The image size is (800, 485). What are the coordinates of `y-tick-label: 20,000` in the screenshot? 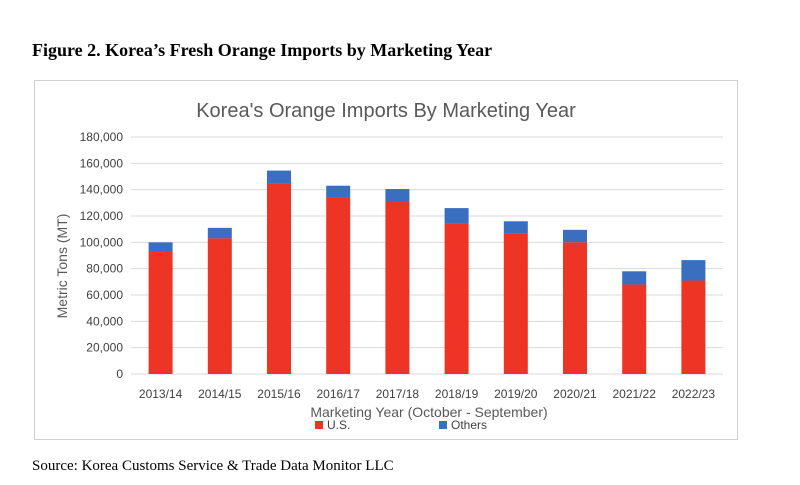 It's located at (104, 348).